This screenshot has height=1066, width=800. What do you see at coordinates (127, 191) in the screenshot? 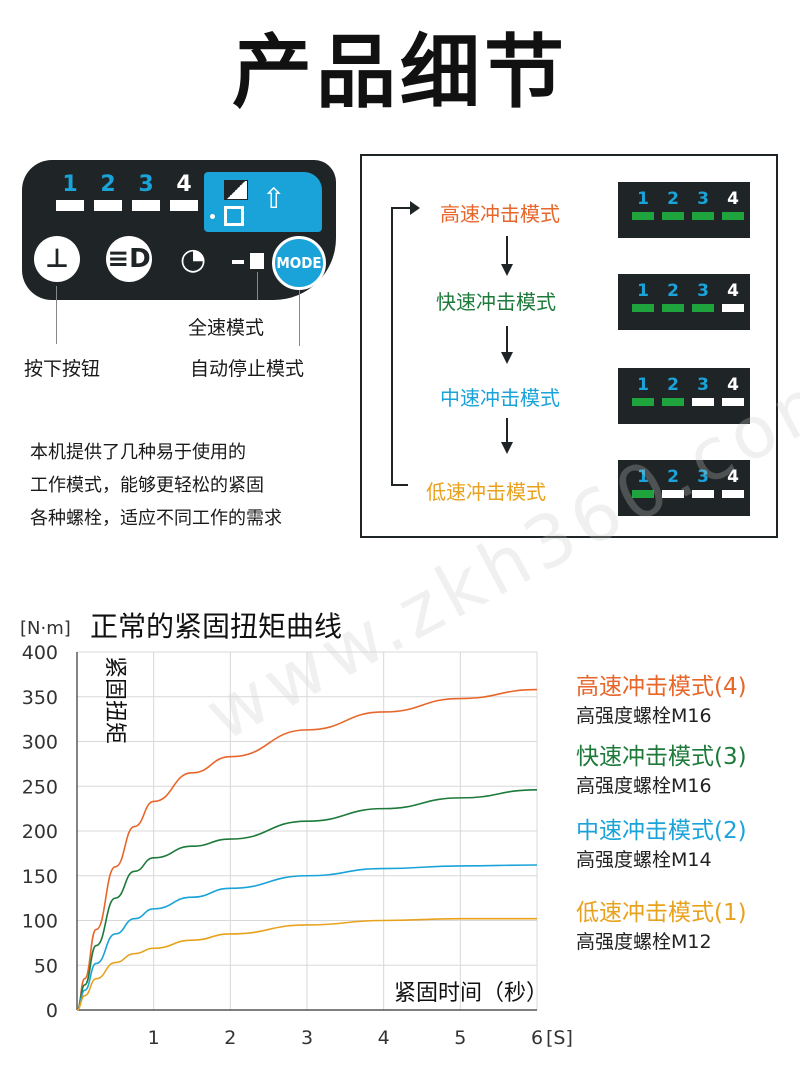
I see `speed-indicators: 1 2 3 4` at bounding box center [127, 191].